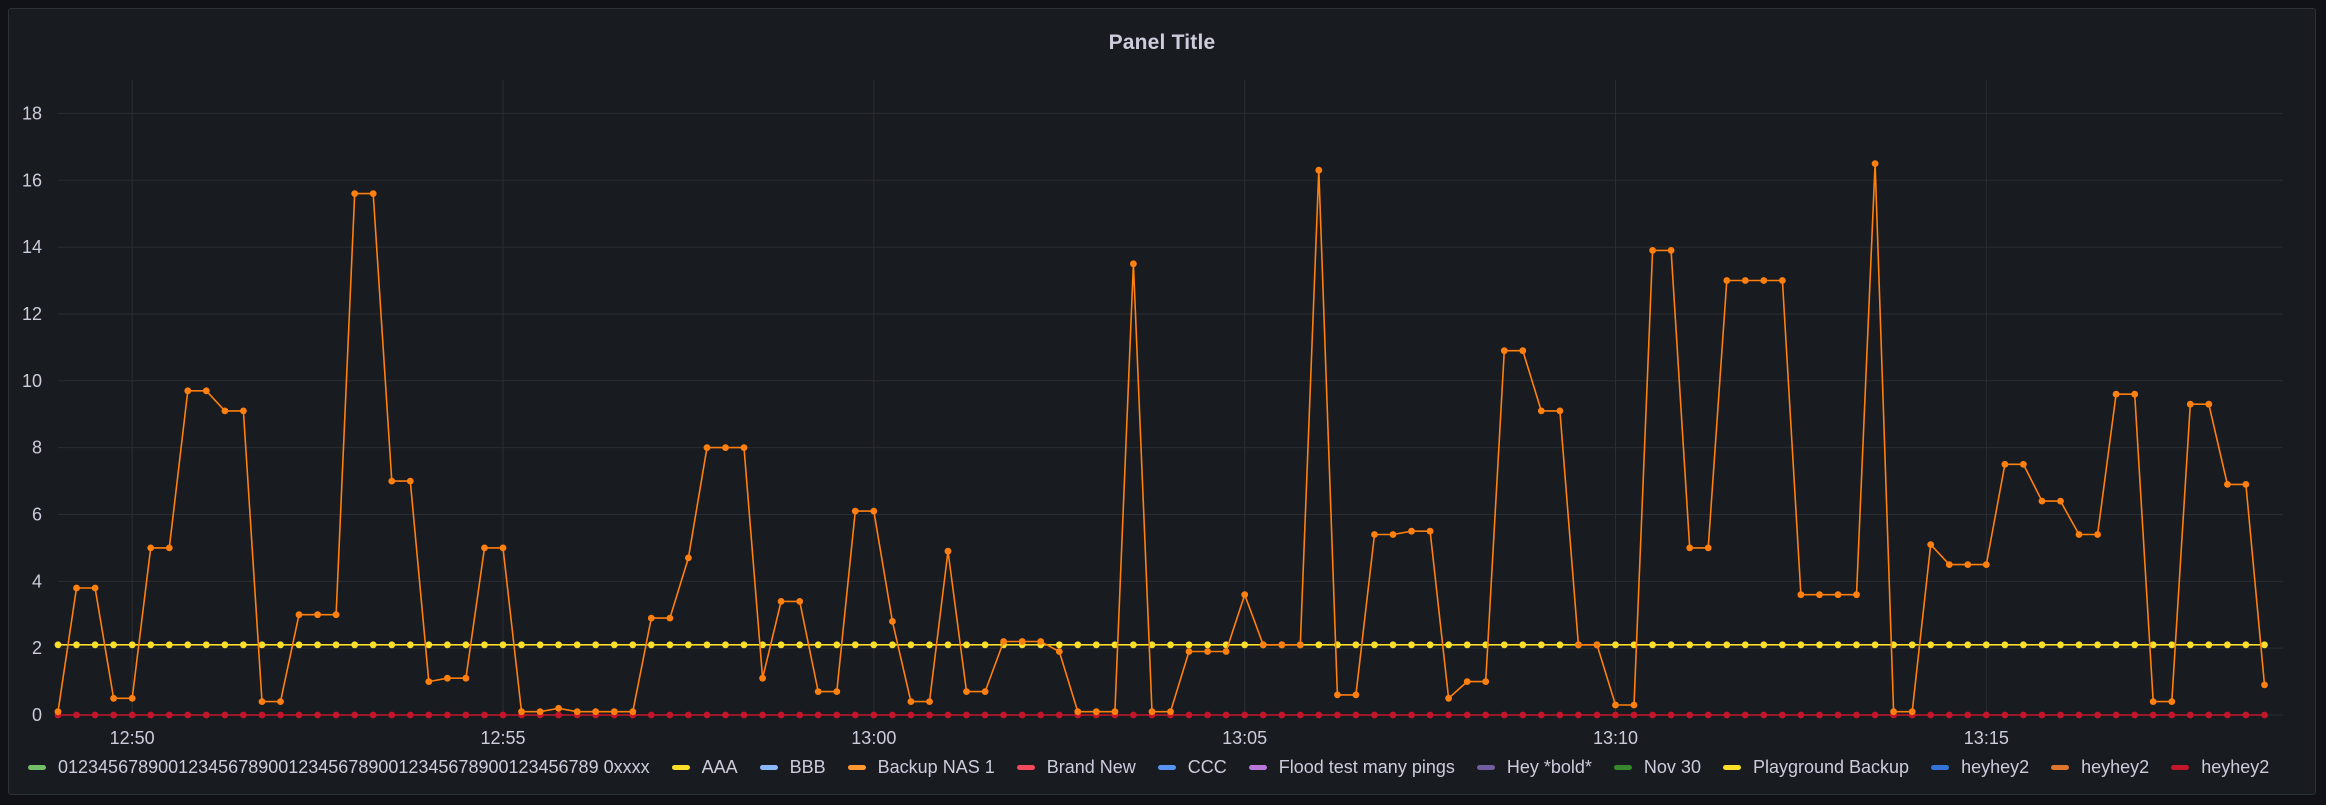  Describe the element at coordinates (704, 767) in the screenshot. I see `legend-item: AAA` at that location.